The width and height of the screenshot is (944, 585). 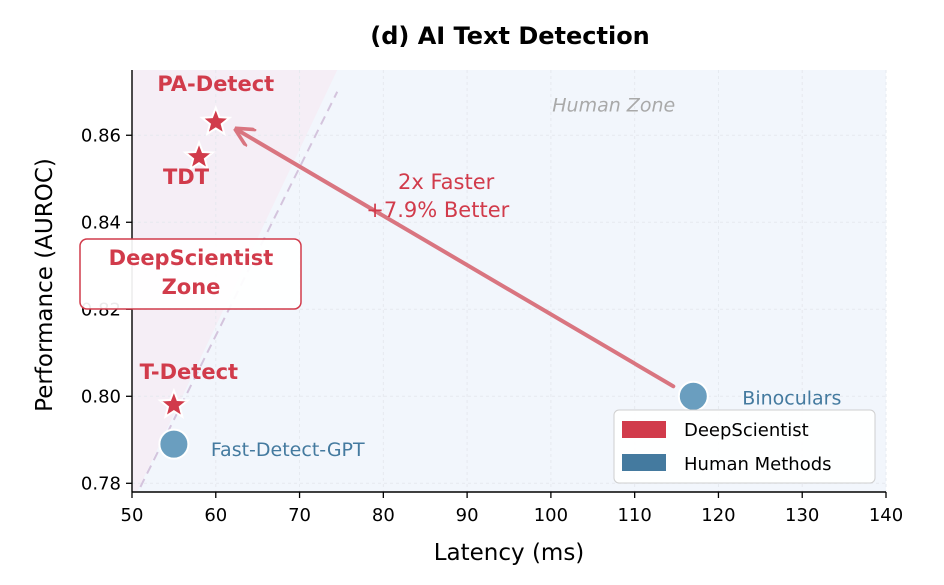 I want to click on legend: DeepScientist Human Methods, so click(x=744, y=446).